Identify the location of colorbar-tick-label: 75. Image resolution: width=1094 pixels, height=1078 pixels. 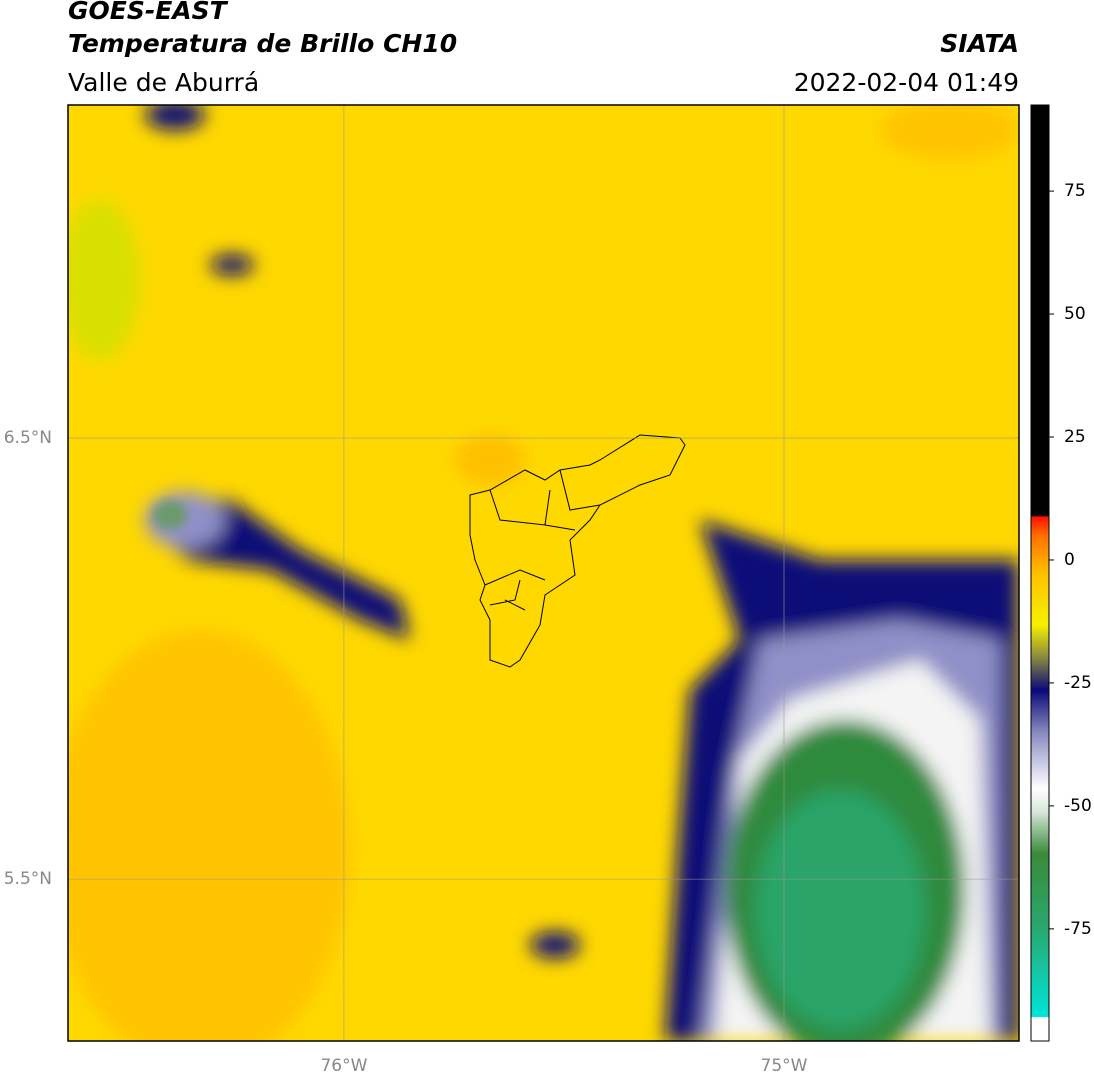
(1075, 191).